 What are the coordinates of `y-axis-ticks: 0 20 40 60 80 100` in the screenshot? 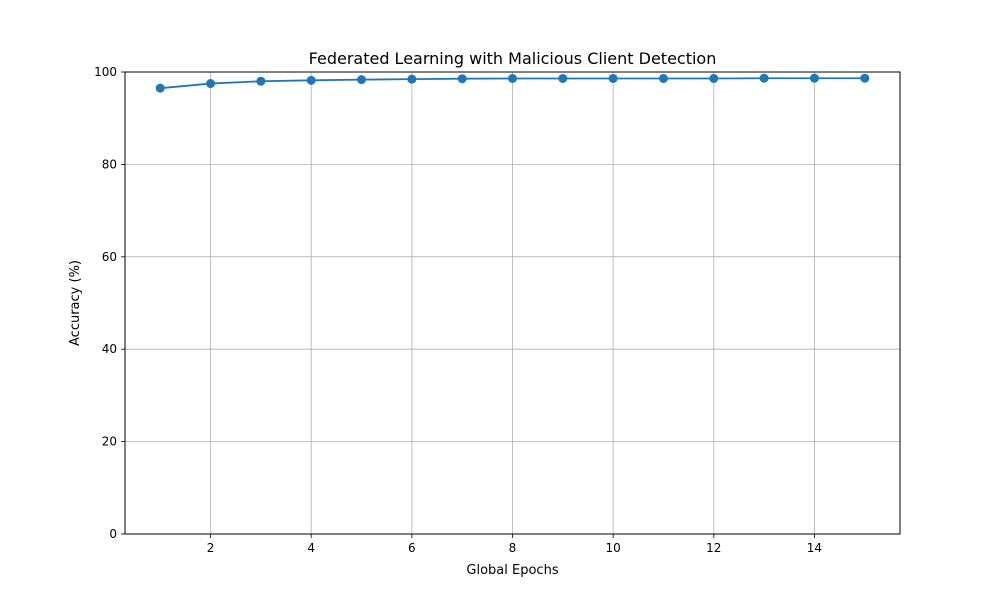 It's located at (109, 303).